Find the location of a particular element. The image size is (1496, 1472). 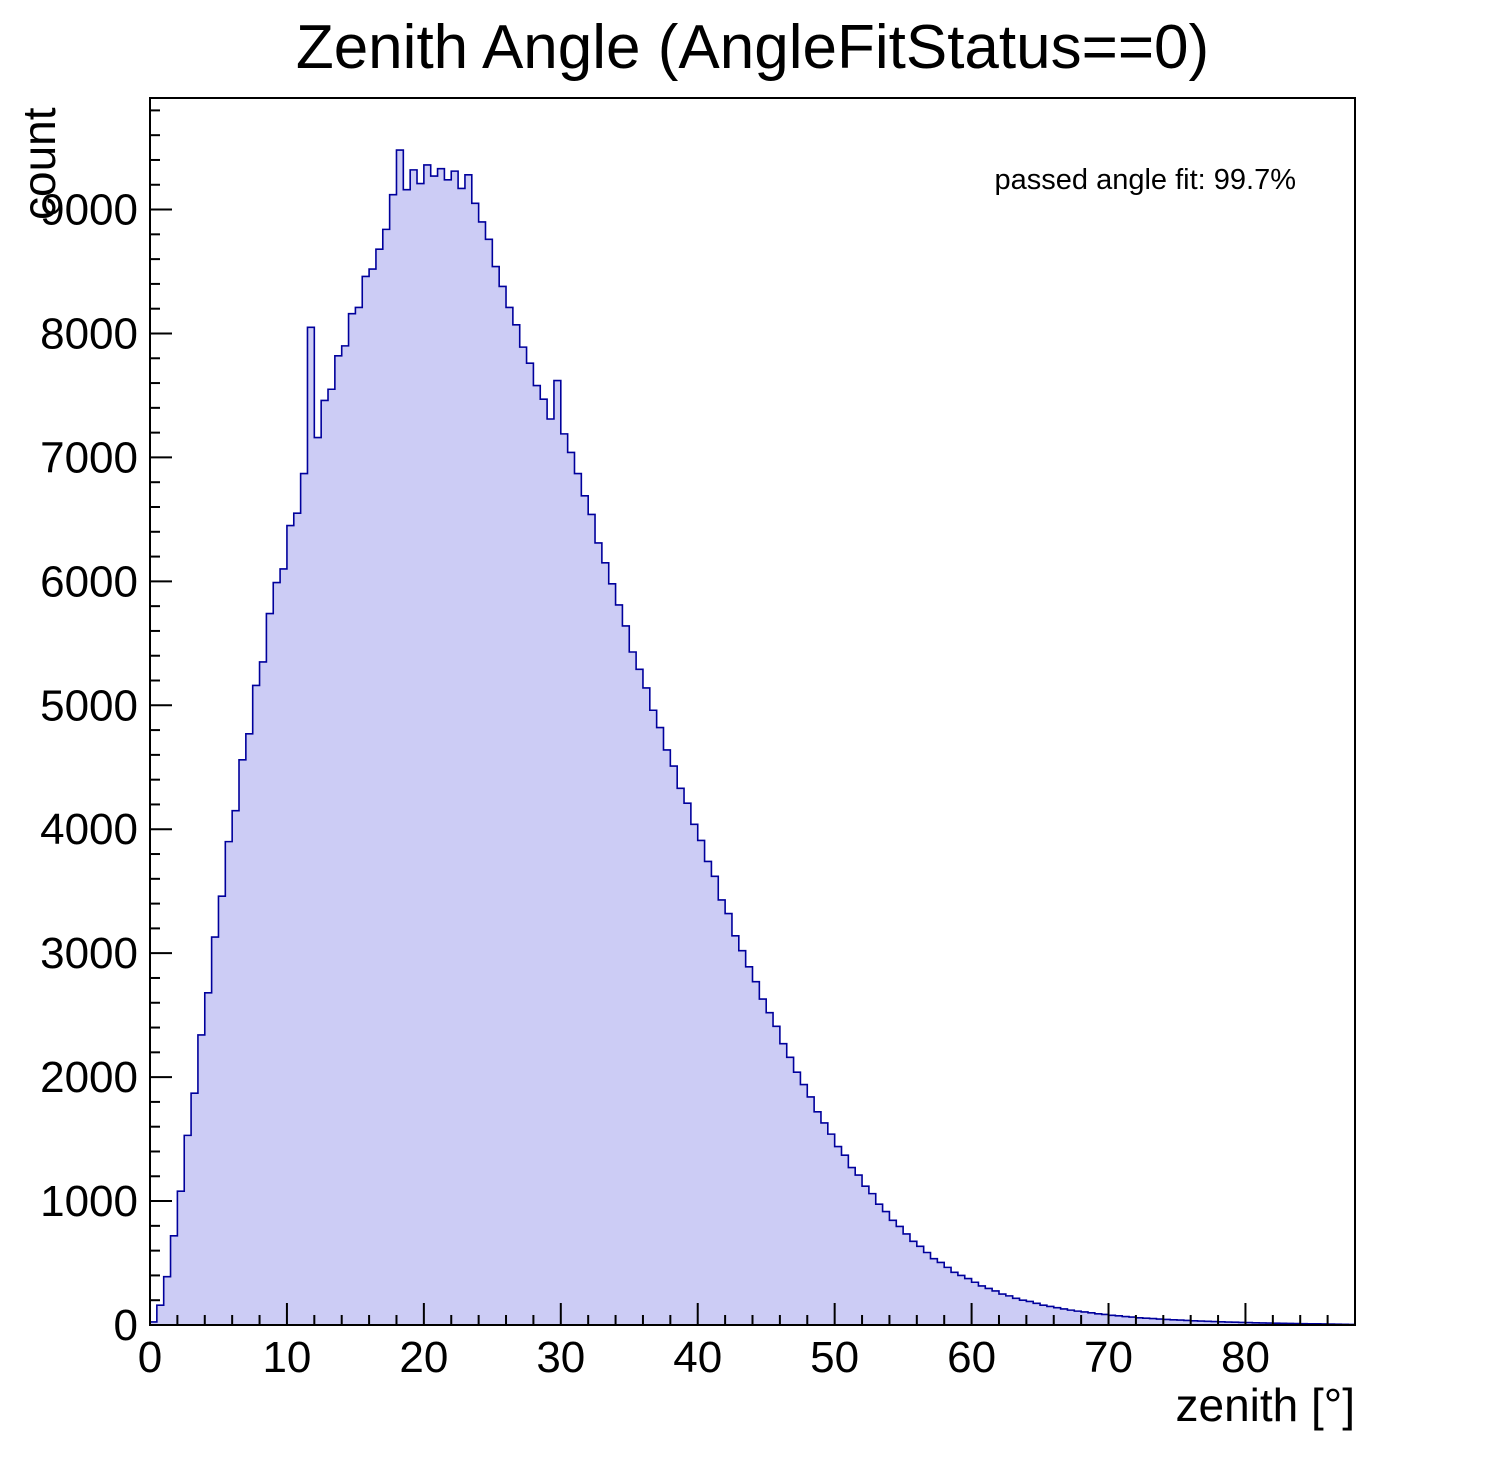

y-tick-label: 5000 is located at coordinates (89, 705).